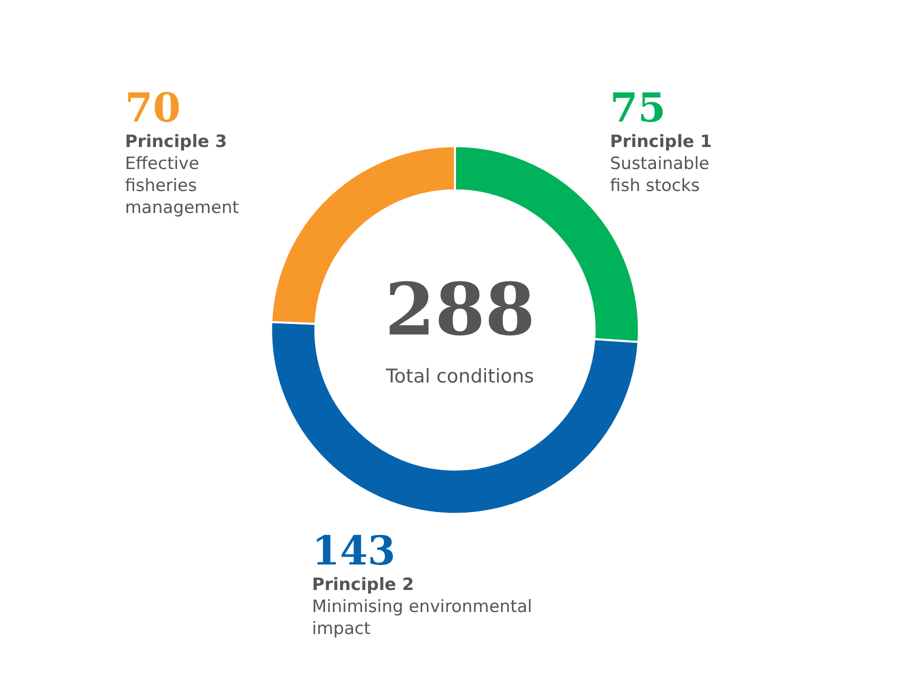 The image size is (913, 681). Describe the element at coordinates (661, 164) in the screenshot. I see `slice-label: Principle 1 Sustainable fish stocks` at that location.